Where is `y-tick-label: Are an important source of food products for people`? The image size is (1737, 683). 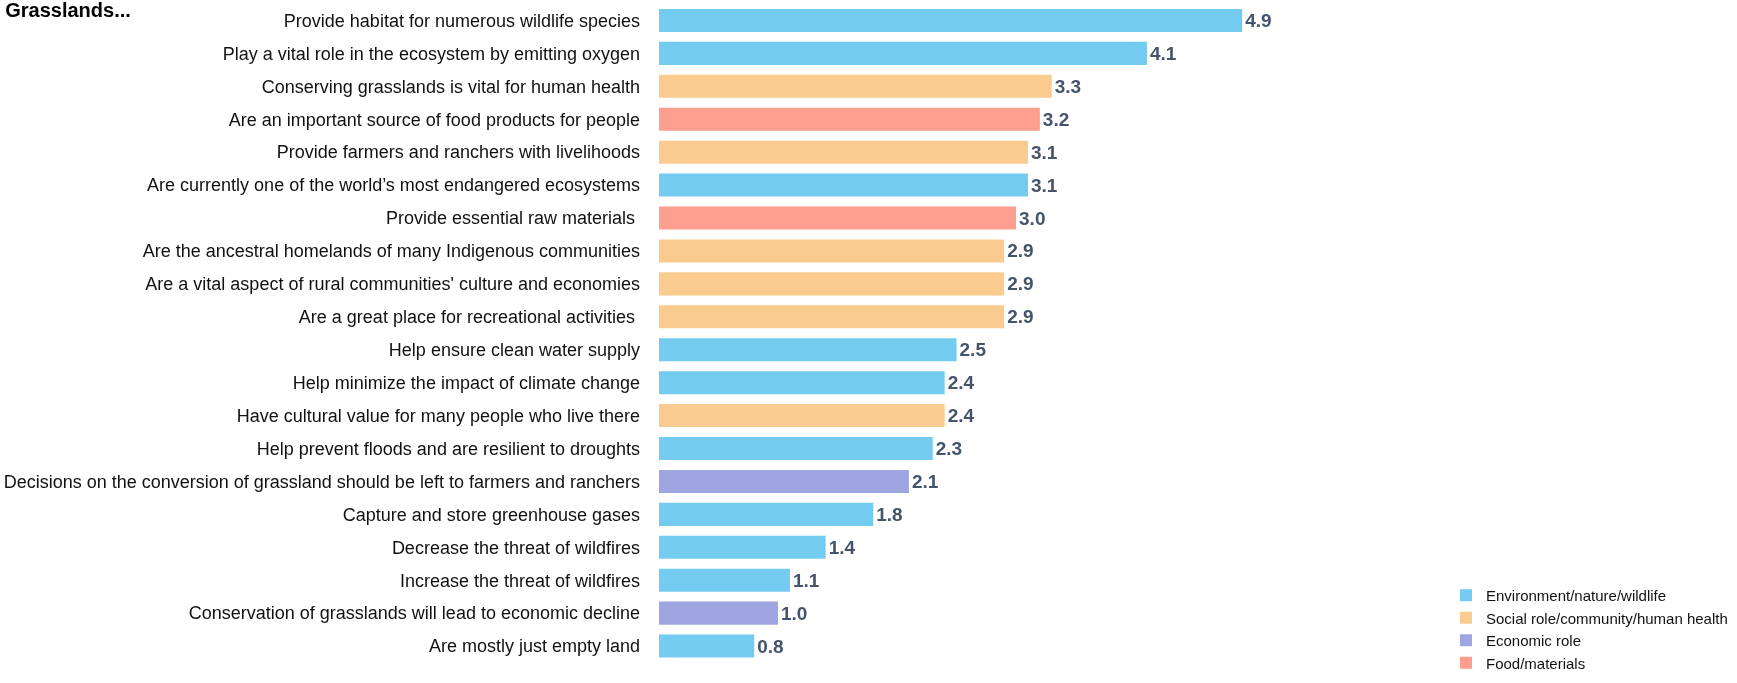 y-tick-label: Are an important source of food products for people is located at coordinates (434, 119).